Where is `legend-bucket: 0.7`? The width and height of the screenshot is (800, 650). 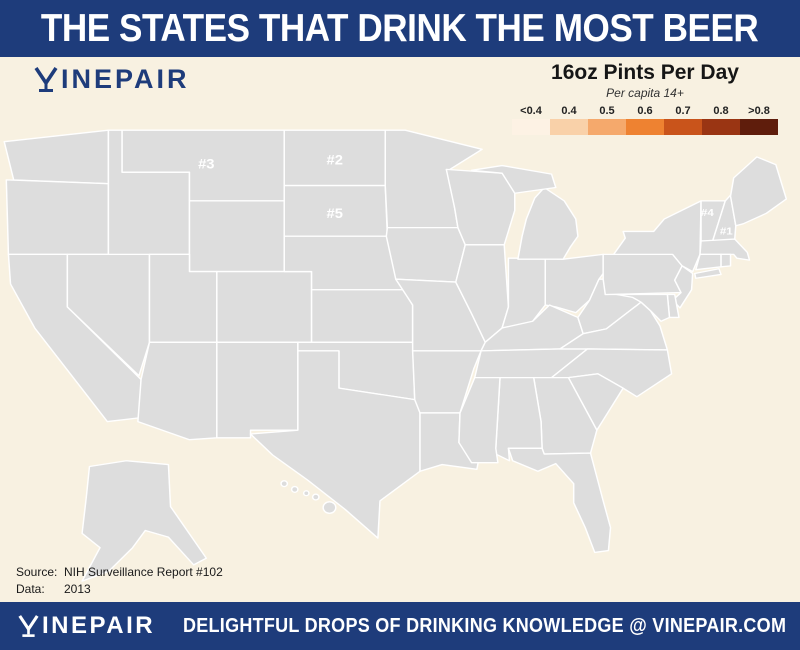
legend-bucket: 0.7 is located at coordinates (683, 120).